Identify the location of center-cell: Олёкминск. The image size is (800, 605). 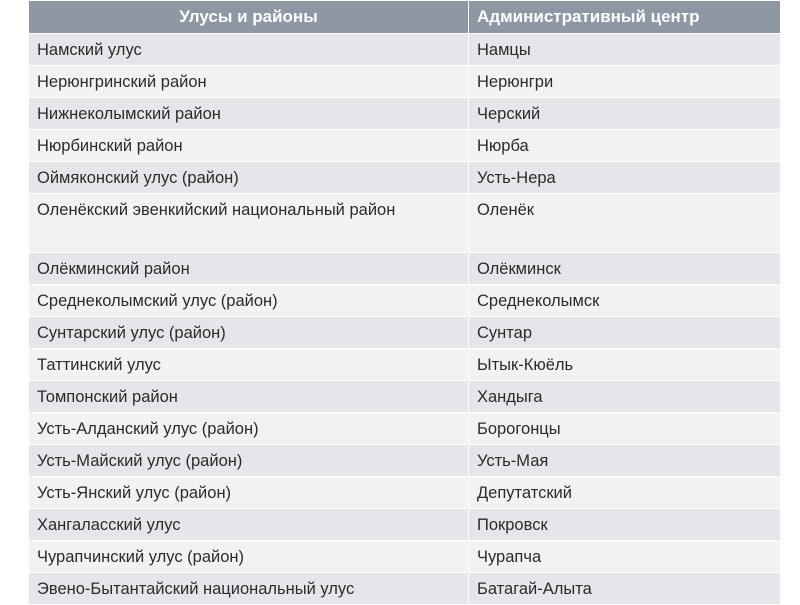
(624, 268).